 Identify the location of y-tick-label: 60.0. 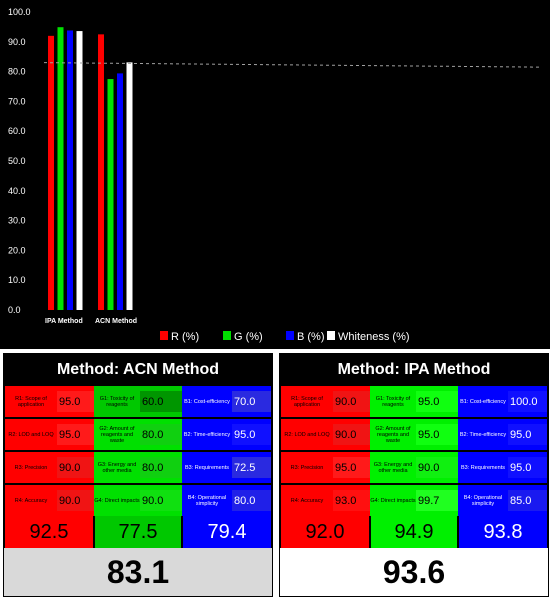
(17, 131).